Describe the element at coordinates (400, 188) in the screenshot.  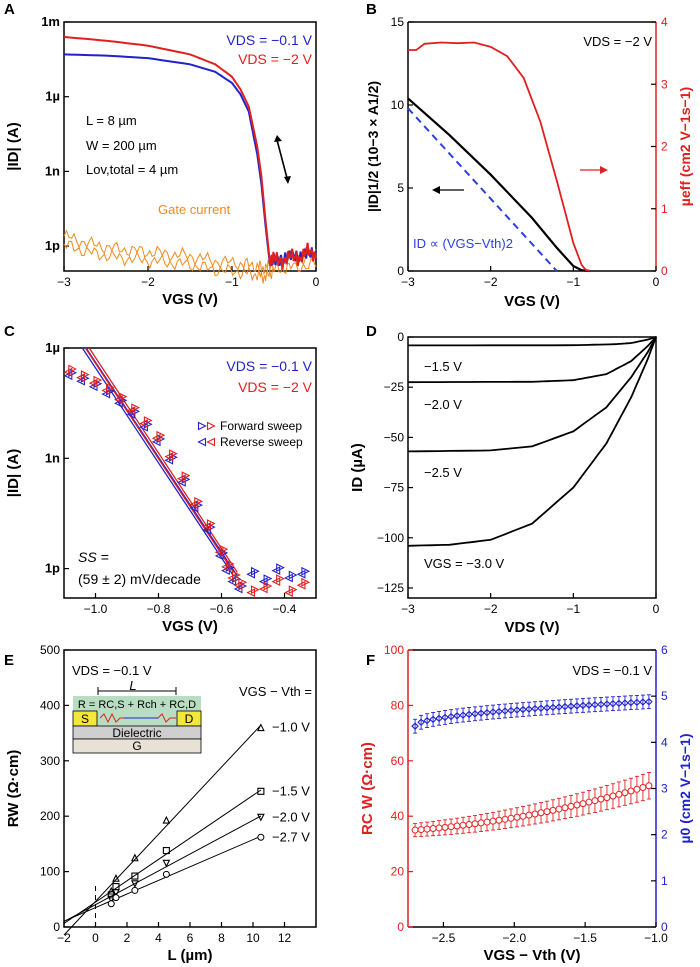
I see `y-tick-label: 5` at that location.